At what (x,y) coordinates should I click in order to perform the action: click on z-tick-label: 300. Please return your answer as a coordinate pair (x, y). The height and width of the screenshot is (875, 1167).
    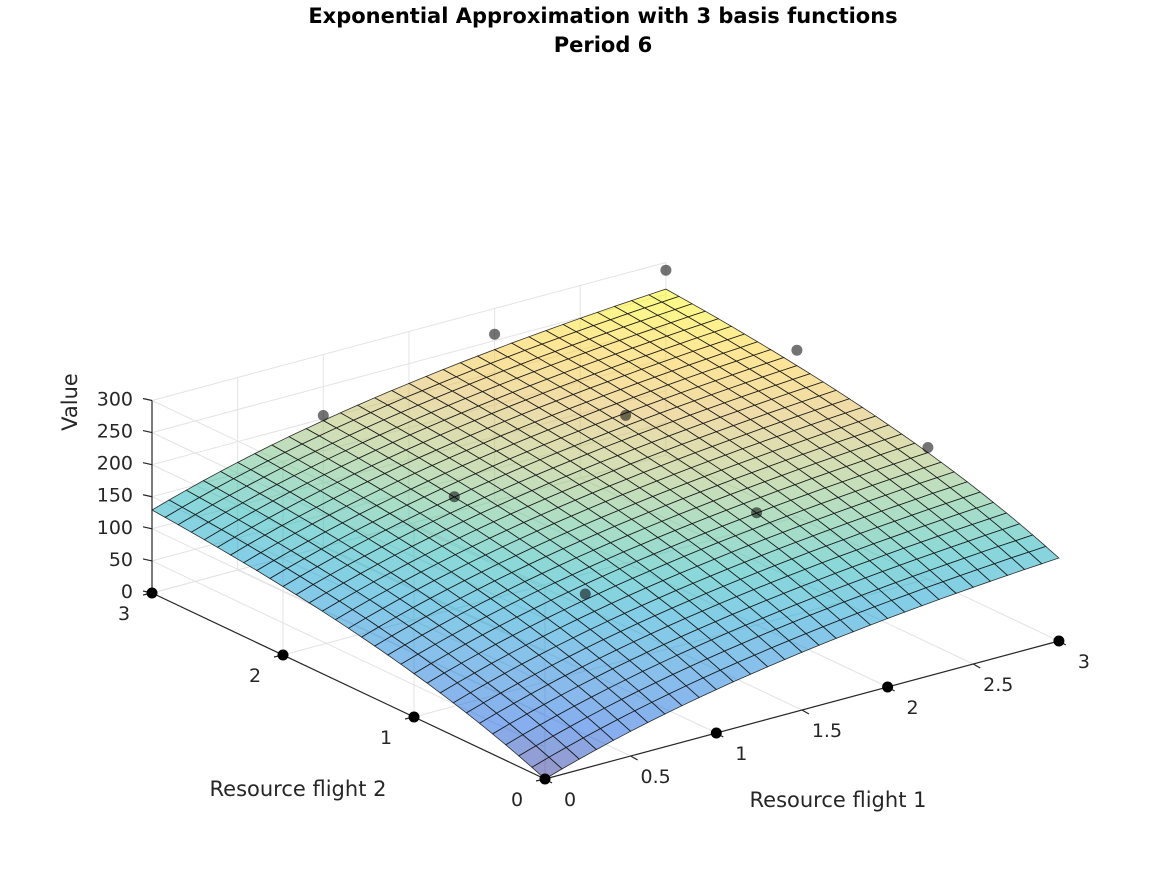
    Looking at the image, I should click on (115, 399).